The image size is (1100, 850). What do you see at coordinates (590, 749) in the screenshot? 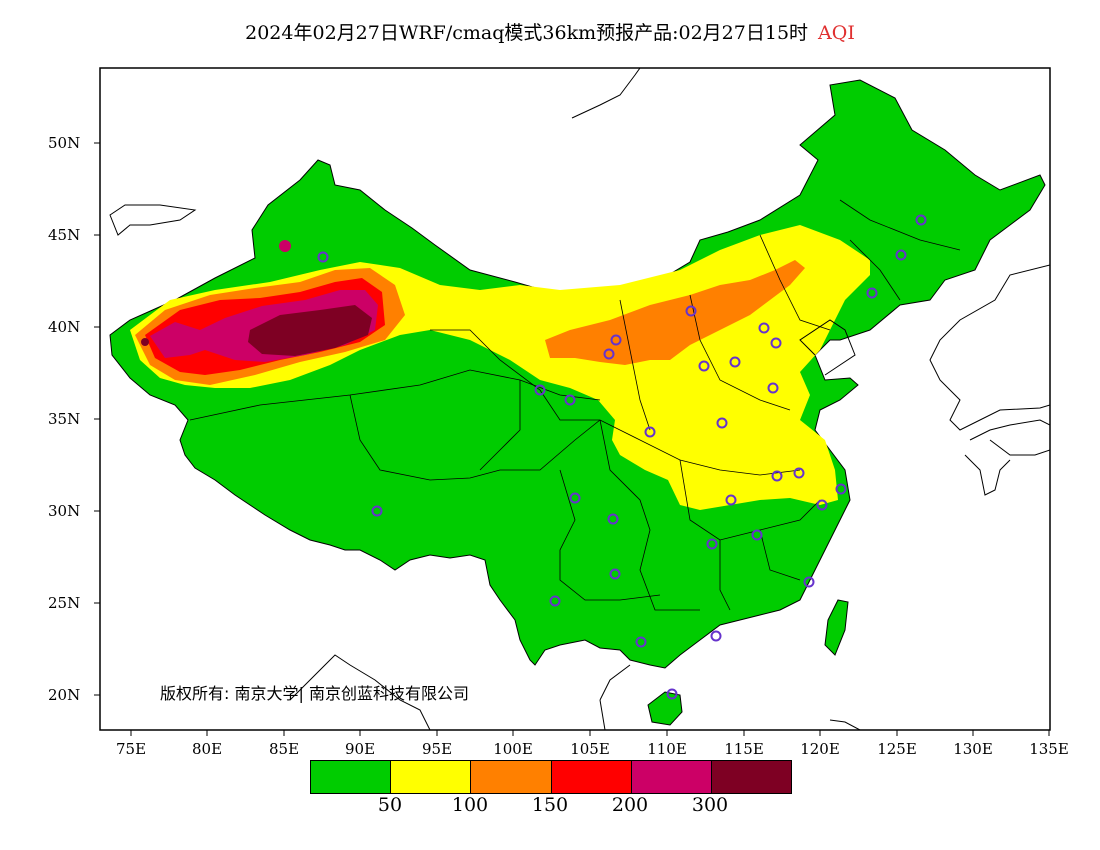
I see `lon-label-105: 105E` at bounding box center [590, 749].